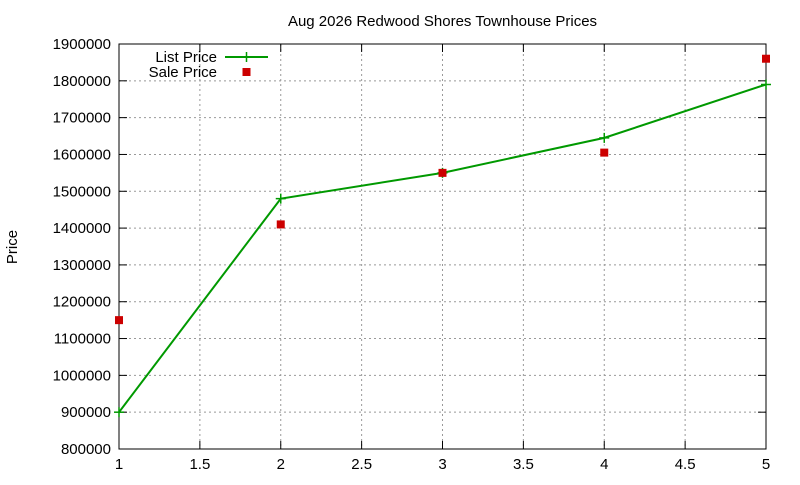 The width and height of the screenshot is (800, 485). What do you see at coordinates (246, 57) in the screenshot?
I see `legend-marker-list-price` at bounding box center [246, 57].